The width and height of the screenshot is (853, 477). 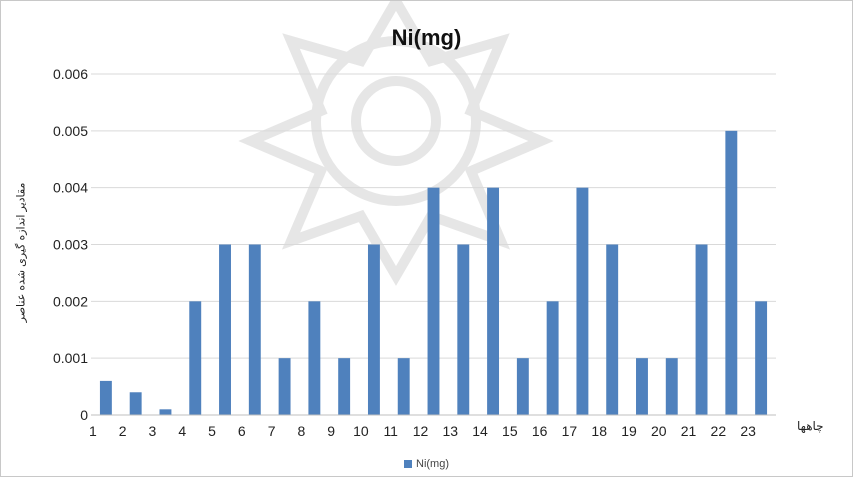 What do you see at coordinates (390, 431) in the screenshot?
I see `x-tick-label: 11` at bounding box center [390, 431].